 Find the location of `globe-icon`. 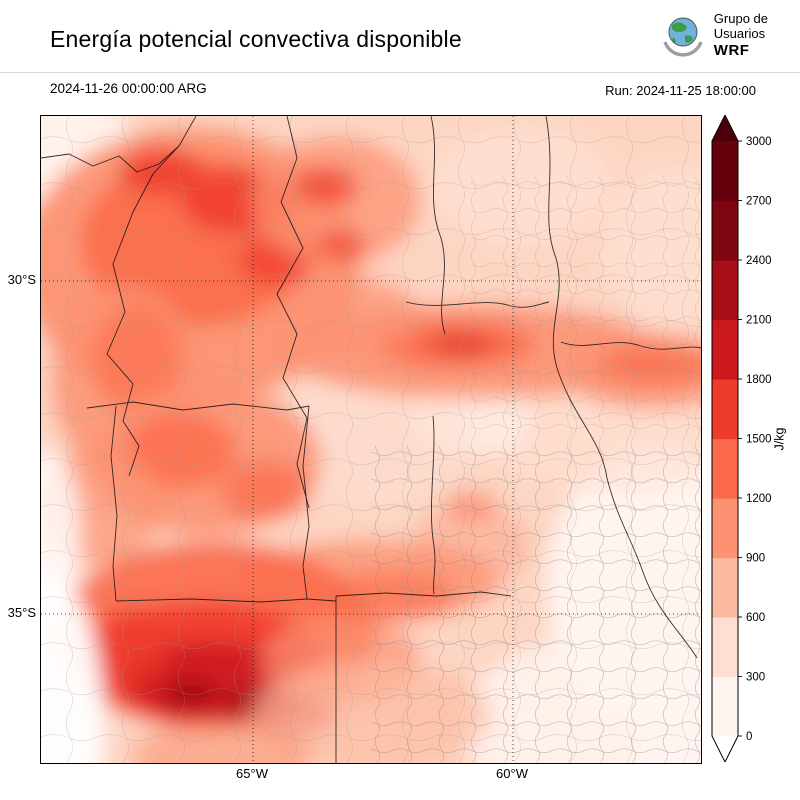

globe-icon is located at coordinates (683, 37).